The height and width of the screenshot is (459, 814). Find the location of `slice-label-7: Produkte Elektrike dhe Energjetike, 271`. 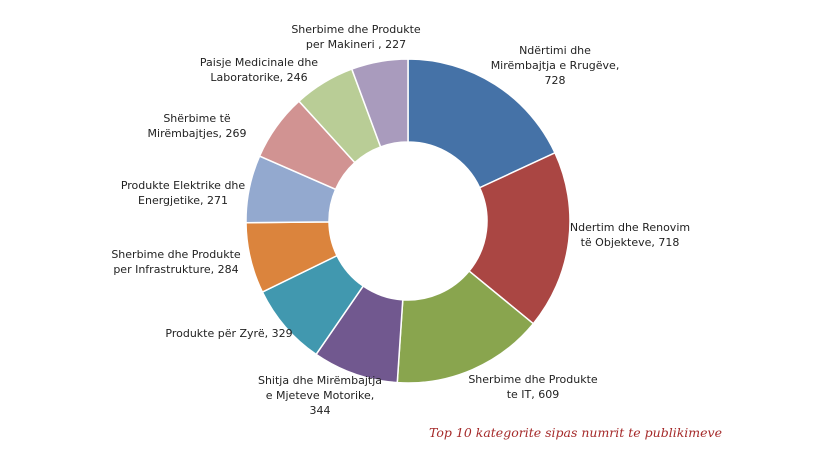

slice-label-7: Produkte Elektrike dhe Energjetike, 271 is located at coordinates (183, 193).